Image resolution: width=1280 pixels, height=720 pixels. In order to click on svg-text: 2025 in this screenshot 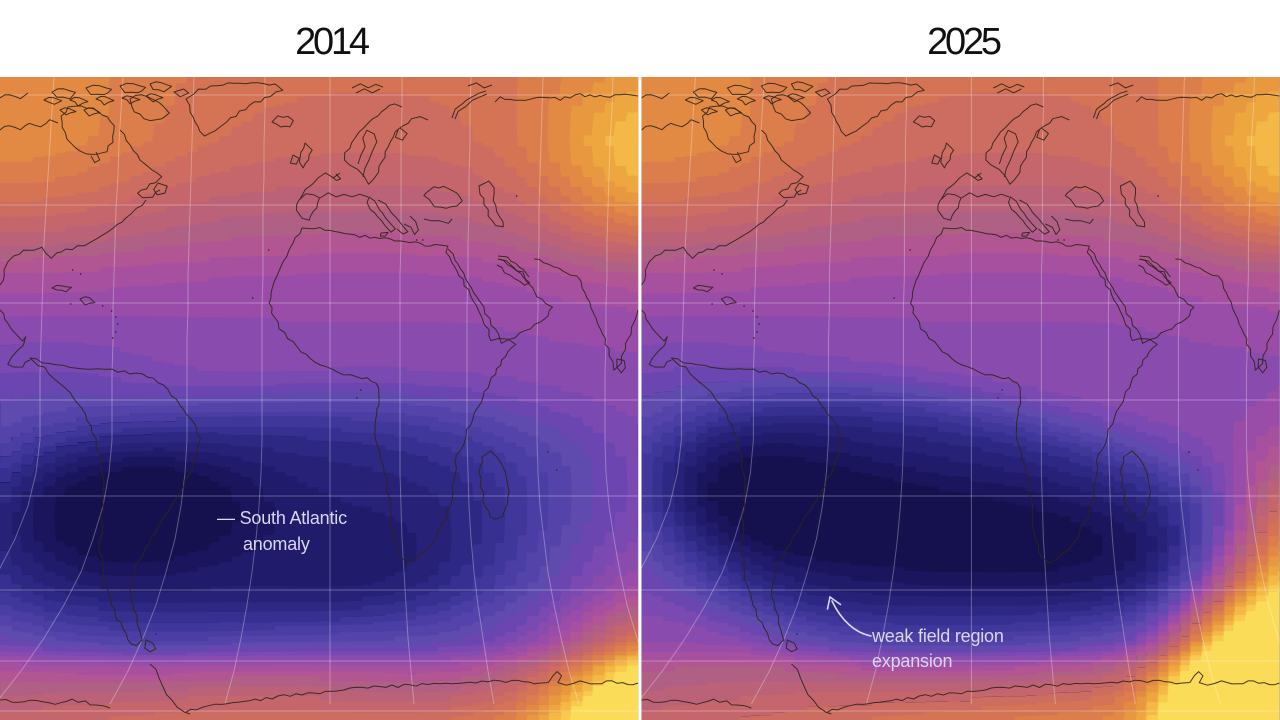, I will do `click(964, 42)`.